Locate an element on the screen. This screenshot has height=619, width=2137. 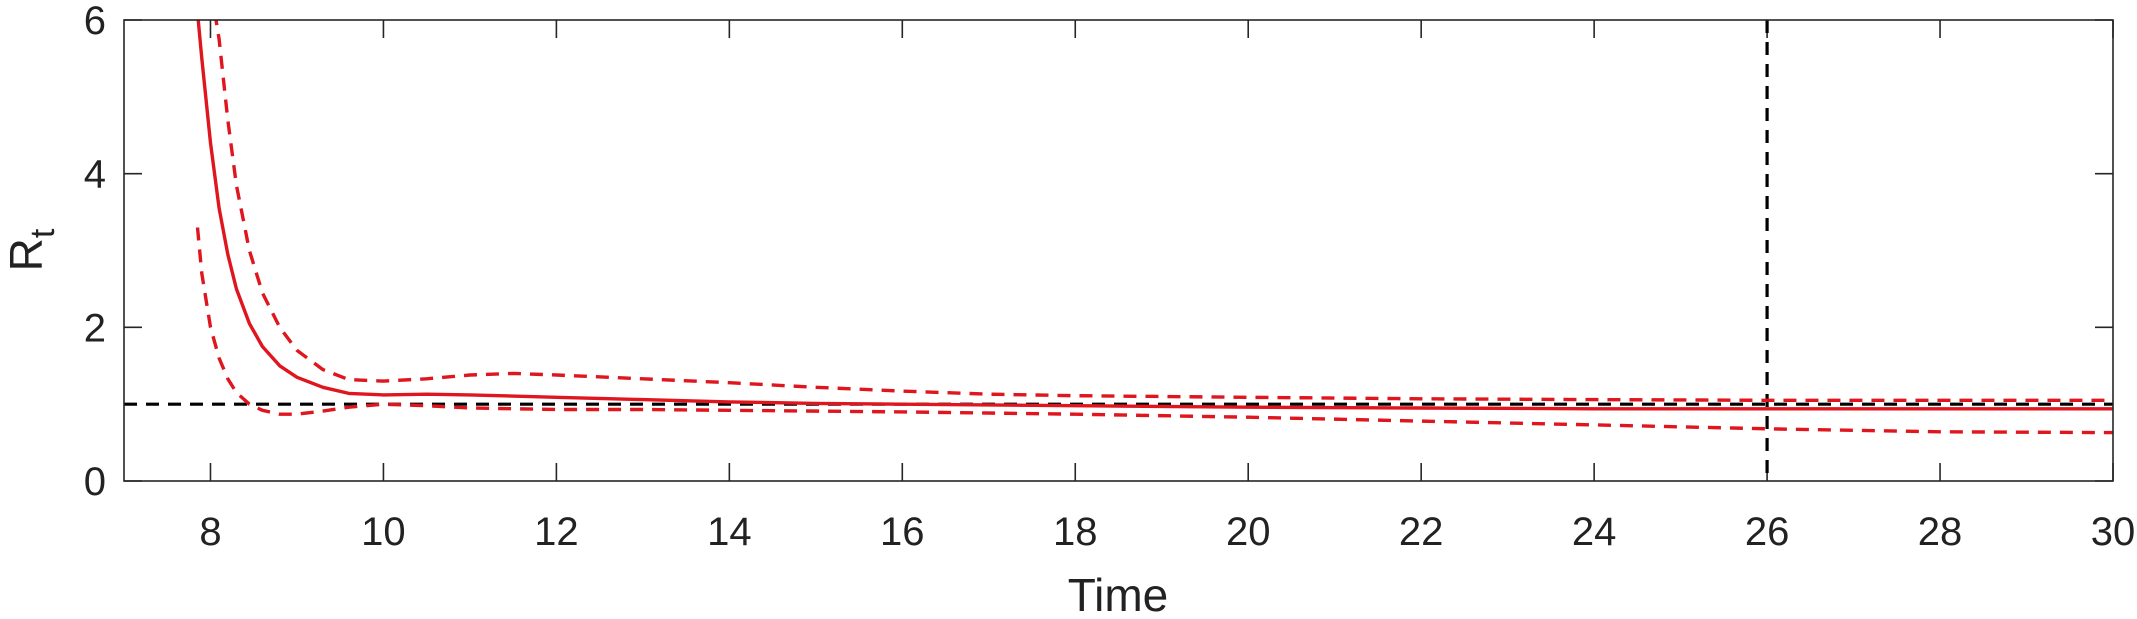
x-tick-label: 20 is located at coordinates (1248, 532).